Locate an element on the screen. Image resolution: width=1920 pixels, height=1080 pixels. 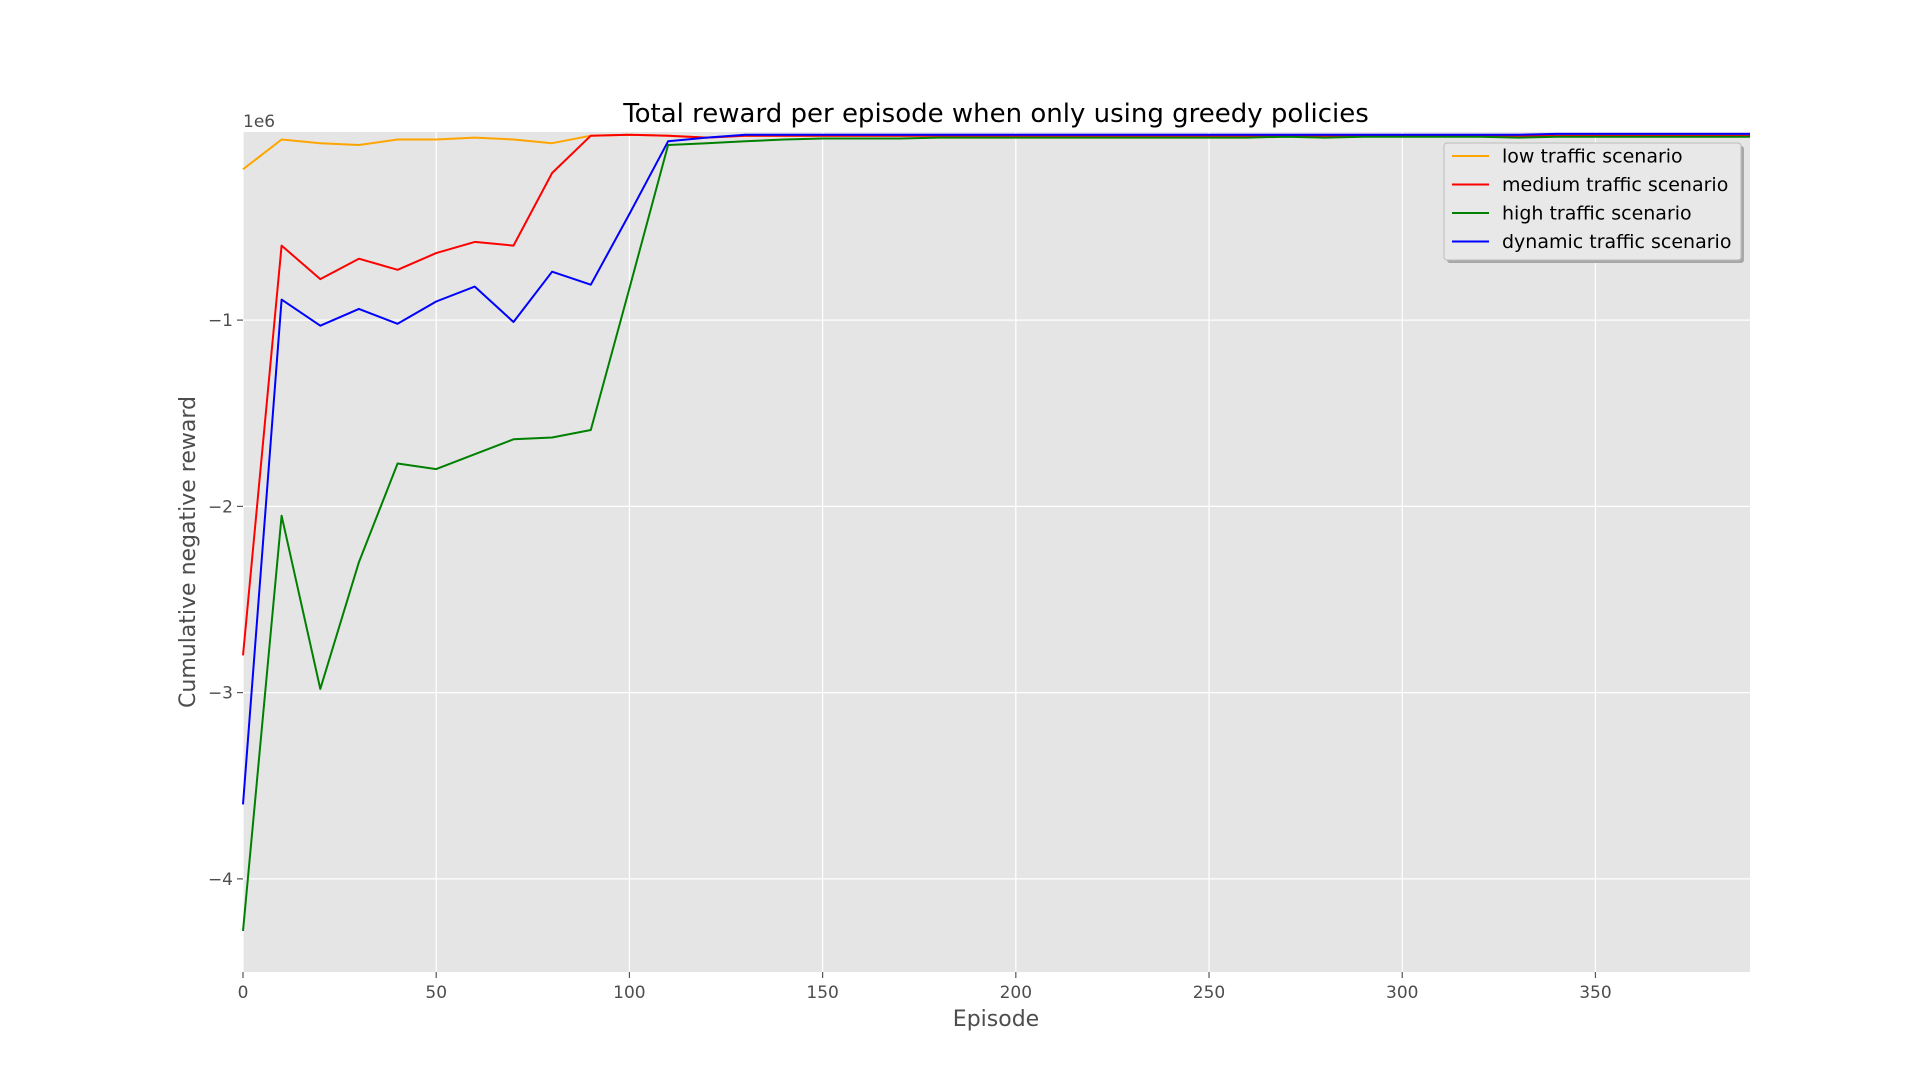
x-tick-label: 250 is located at coordinates (1209, 993).